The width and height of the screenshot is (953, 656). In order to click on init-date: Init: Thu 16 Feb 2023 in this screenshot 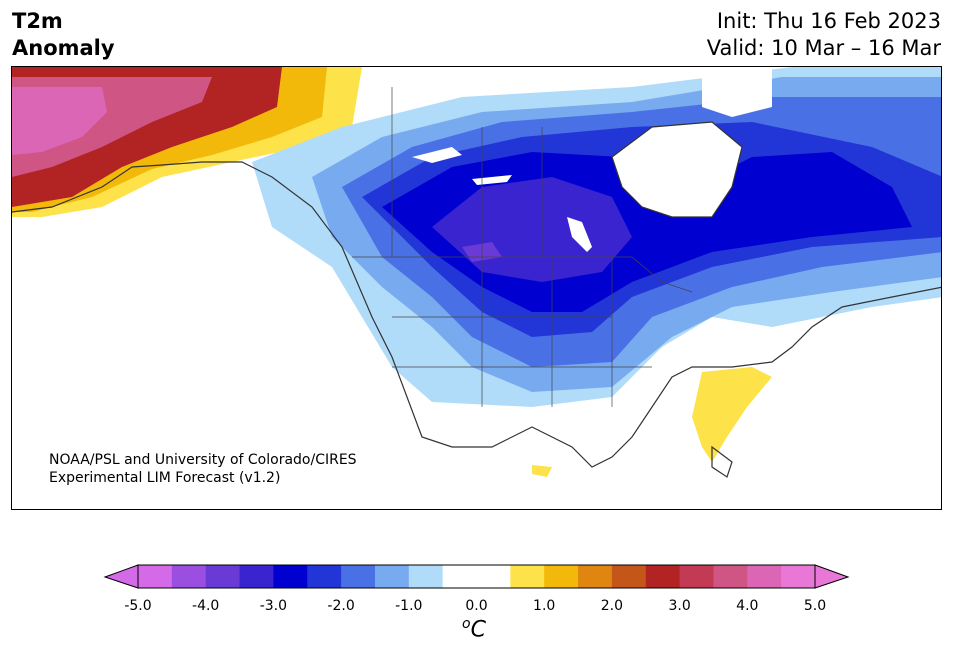, I will do `click(828, 21)`.